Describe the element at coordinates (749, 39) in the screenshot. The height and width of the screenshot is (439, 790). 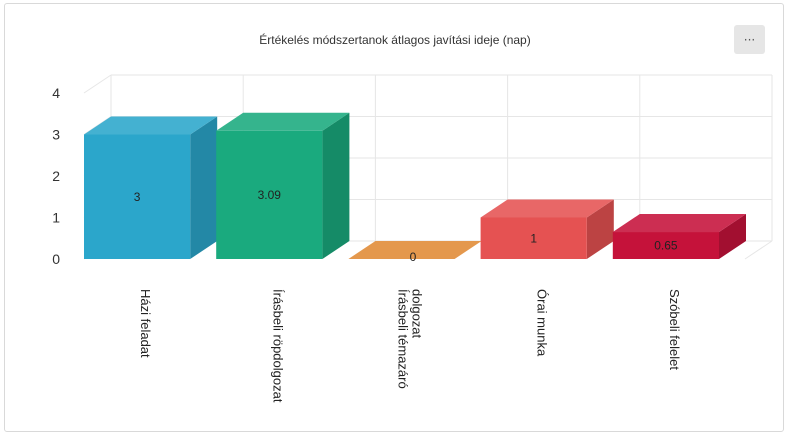
I see `chart-menu-button: ···` at that location.